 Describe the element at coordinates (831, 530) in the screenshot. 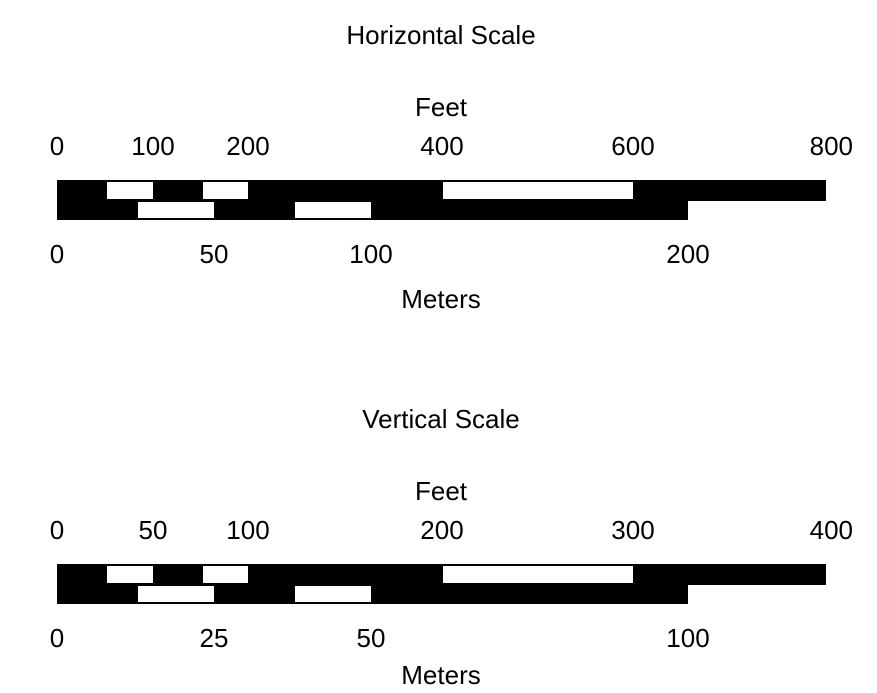

I see `vertical-feet-tick-400: 400` at that location.